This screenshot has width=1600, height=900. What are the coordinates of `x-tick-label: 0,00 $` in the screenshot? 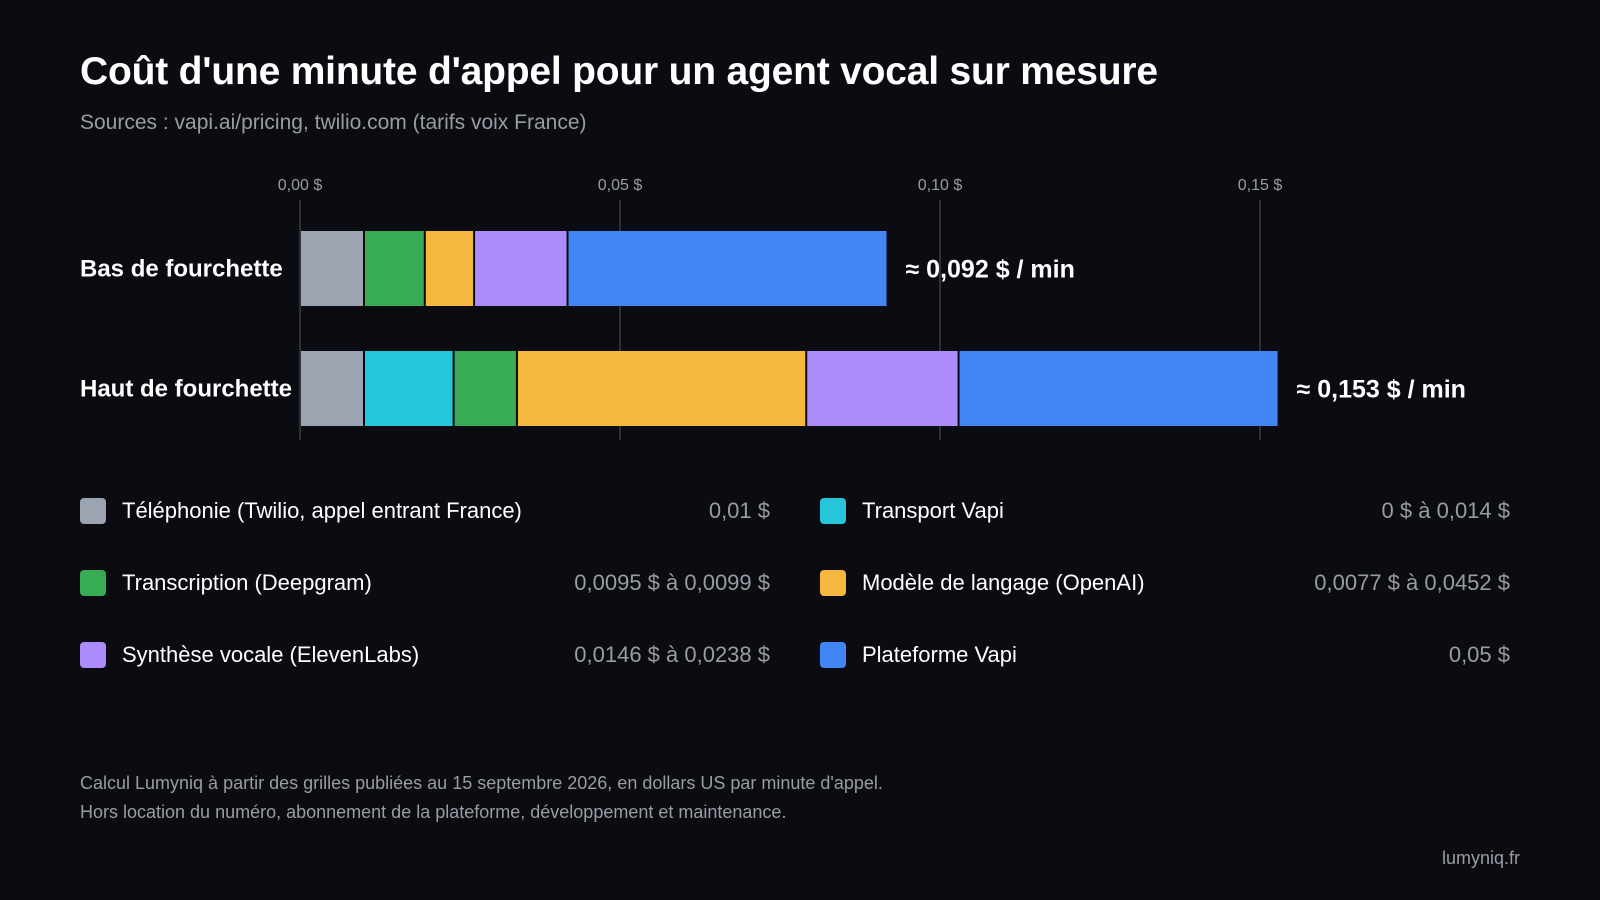 It's located at (300, 185).